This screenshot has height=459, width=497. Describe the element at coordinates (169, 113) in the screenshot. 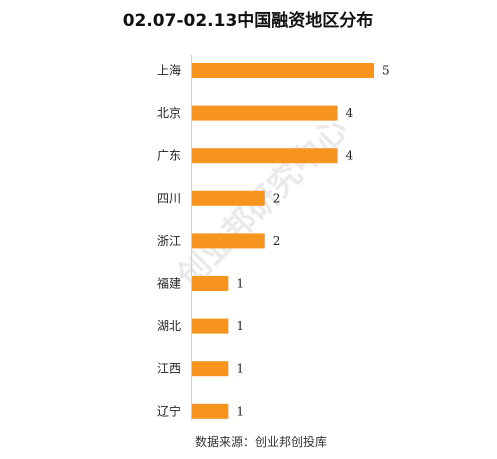

I see `category-label: 北京` at that location.